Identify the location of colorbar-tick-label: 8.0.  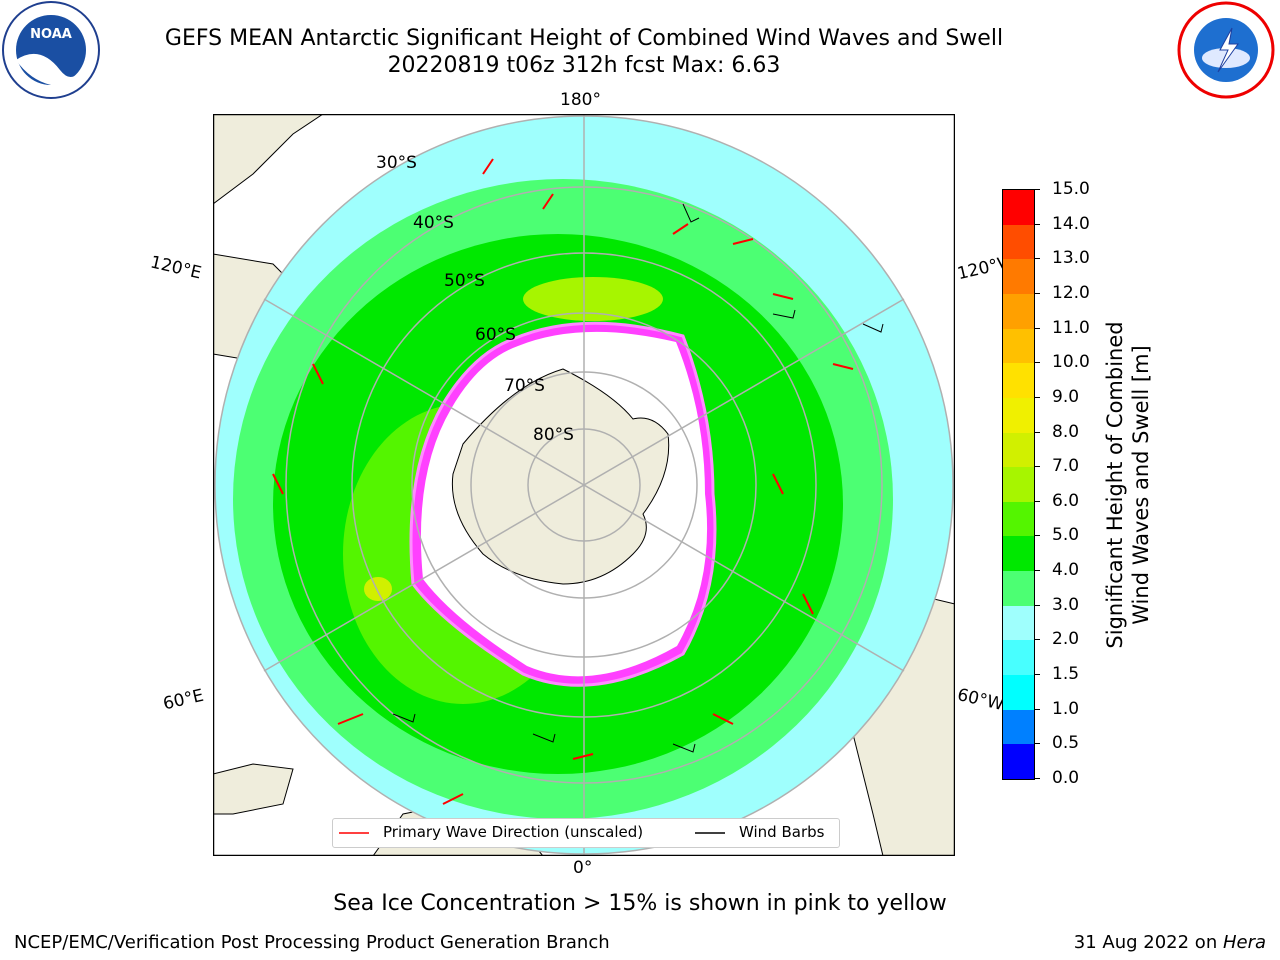
(1066, 431).